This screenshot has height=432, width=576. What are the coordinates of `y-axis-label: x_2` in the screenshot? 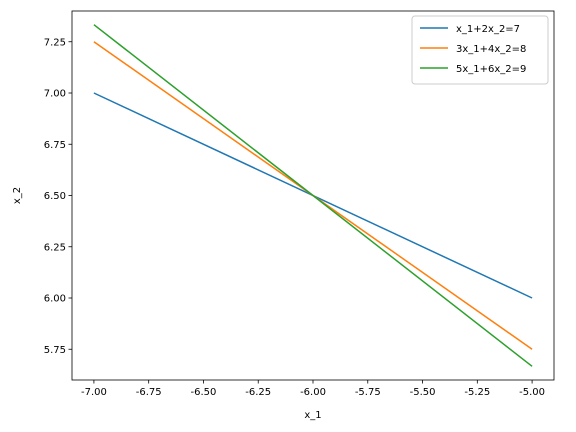 It's located at (17, 195).